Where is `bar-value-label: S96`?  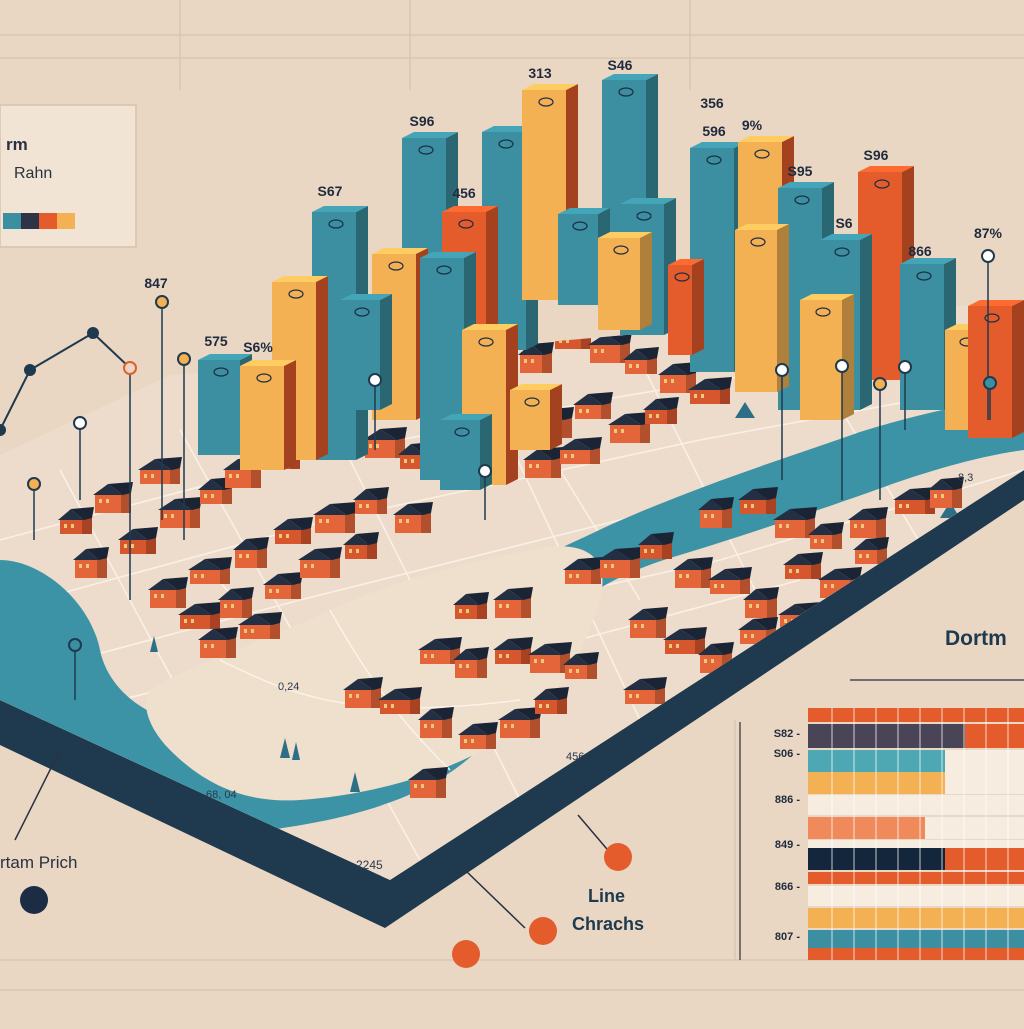 bar-value-label: S96 is located at coordinates (422, 121).